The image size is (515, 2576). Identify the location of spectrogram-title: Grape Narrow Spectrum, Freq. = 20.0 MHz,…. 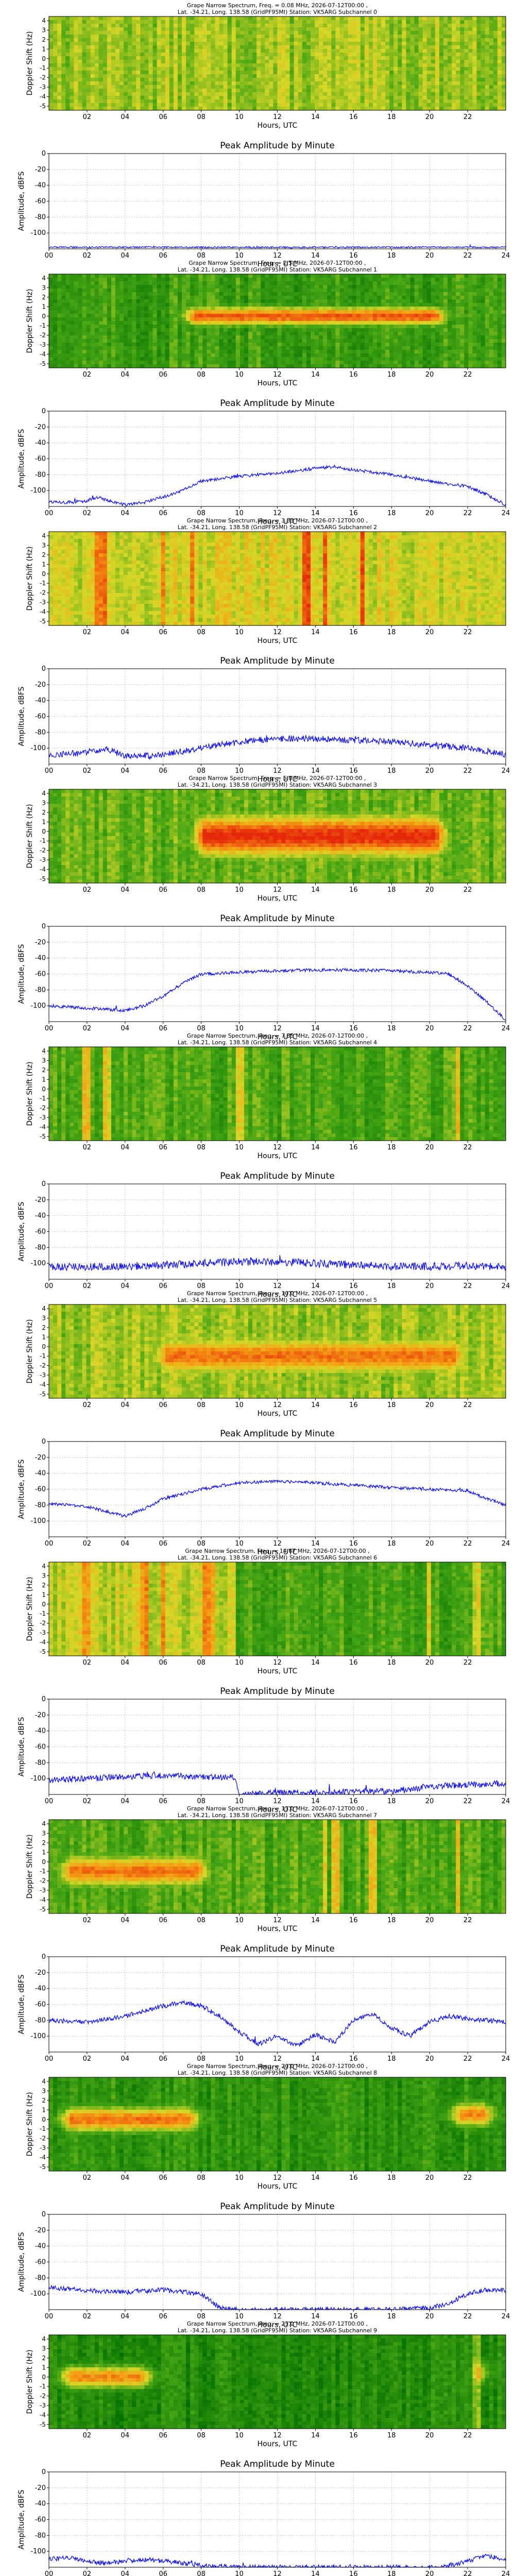
(277, 2066).